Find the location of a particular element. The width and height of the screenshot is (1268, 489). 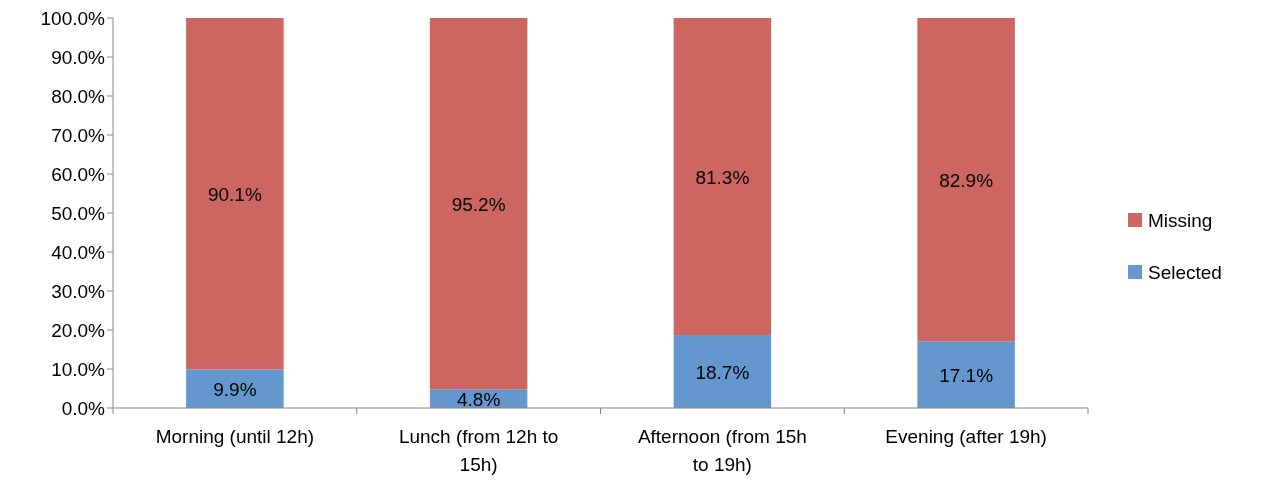

y-tick-label: 30.0% is located at coordinates (78, 291).